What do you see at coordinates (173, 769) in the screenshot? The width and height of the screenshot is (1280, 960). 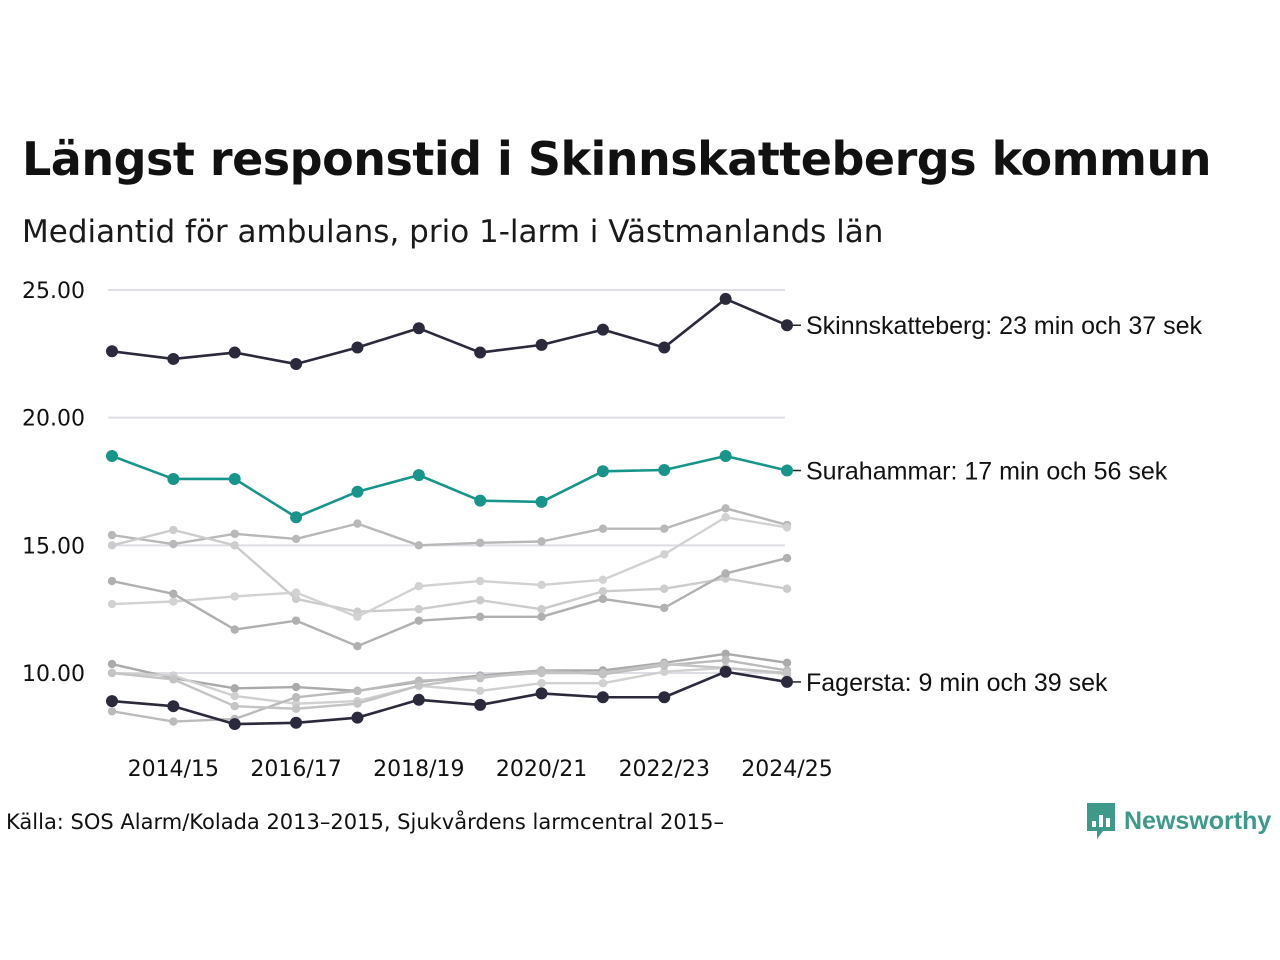 I see `x-tick-label: 2014/15` at bounding box center [173, 769].